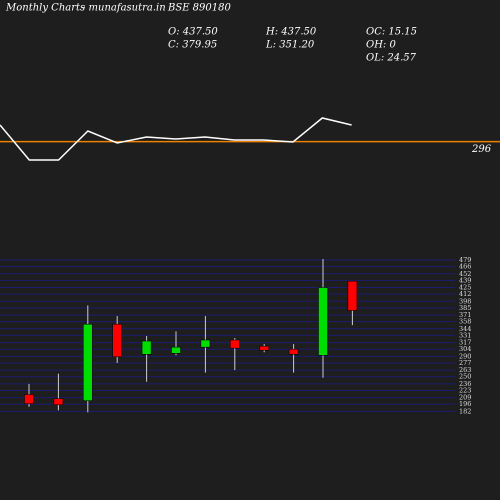 The width and height of the screenshot is (500, 500). I want to click on y-tick-label: 371, so click(465, 315).